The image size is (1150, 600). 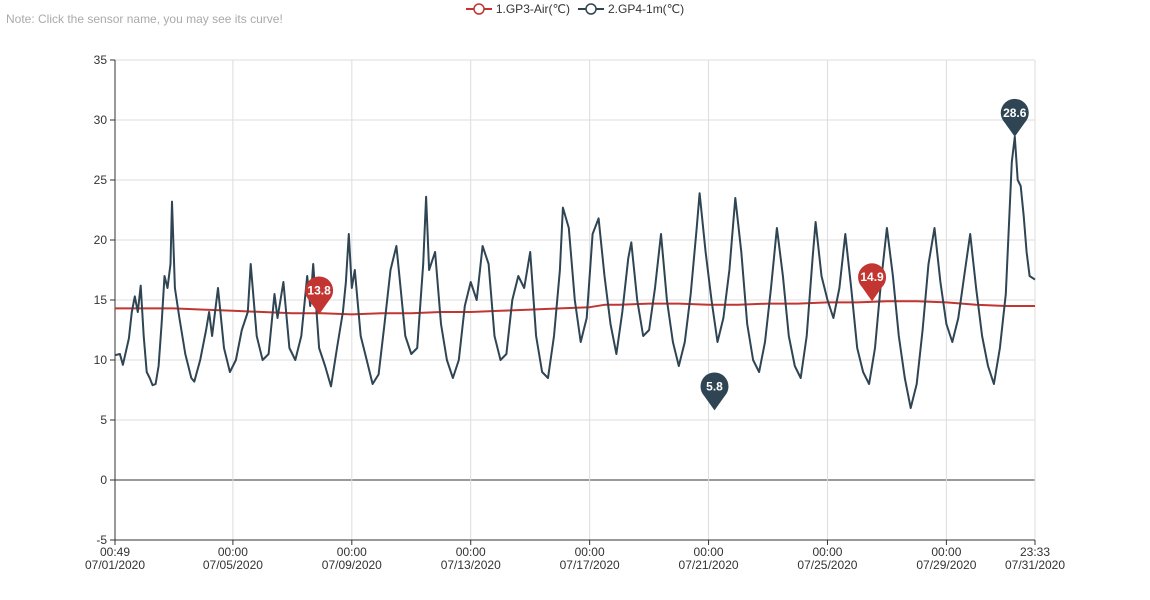 I want to click on value-pin-marker: 14.9, so click(x=872, y=282).